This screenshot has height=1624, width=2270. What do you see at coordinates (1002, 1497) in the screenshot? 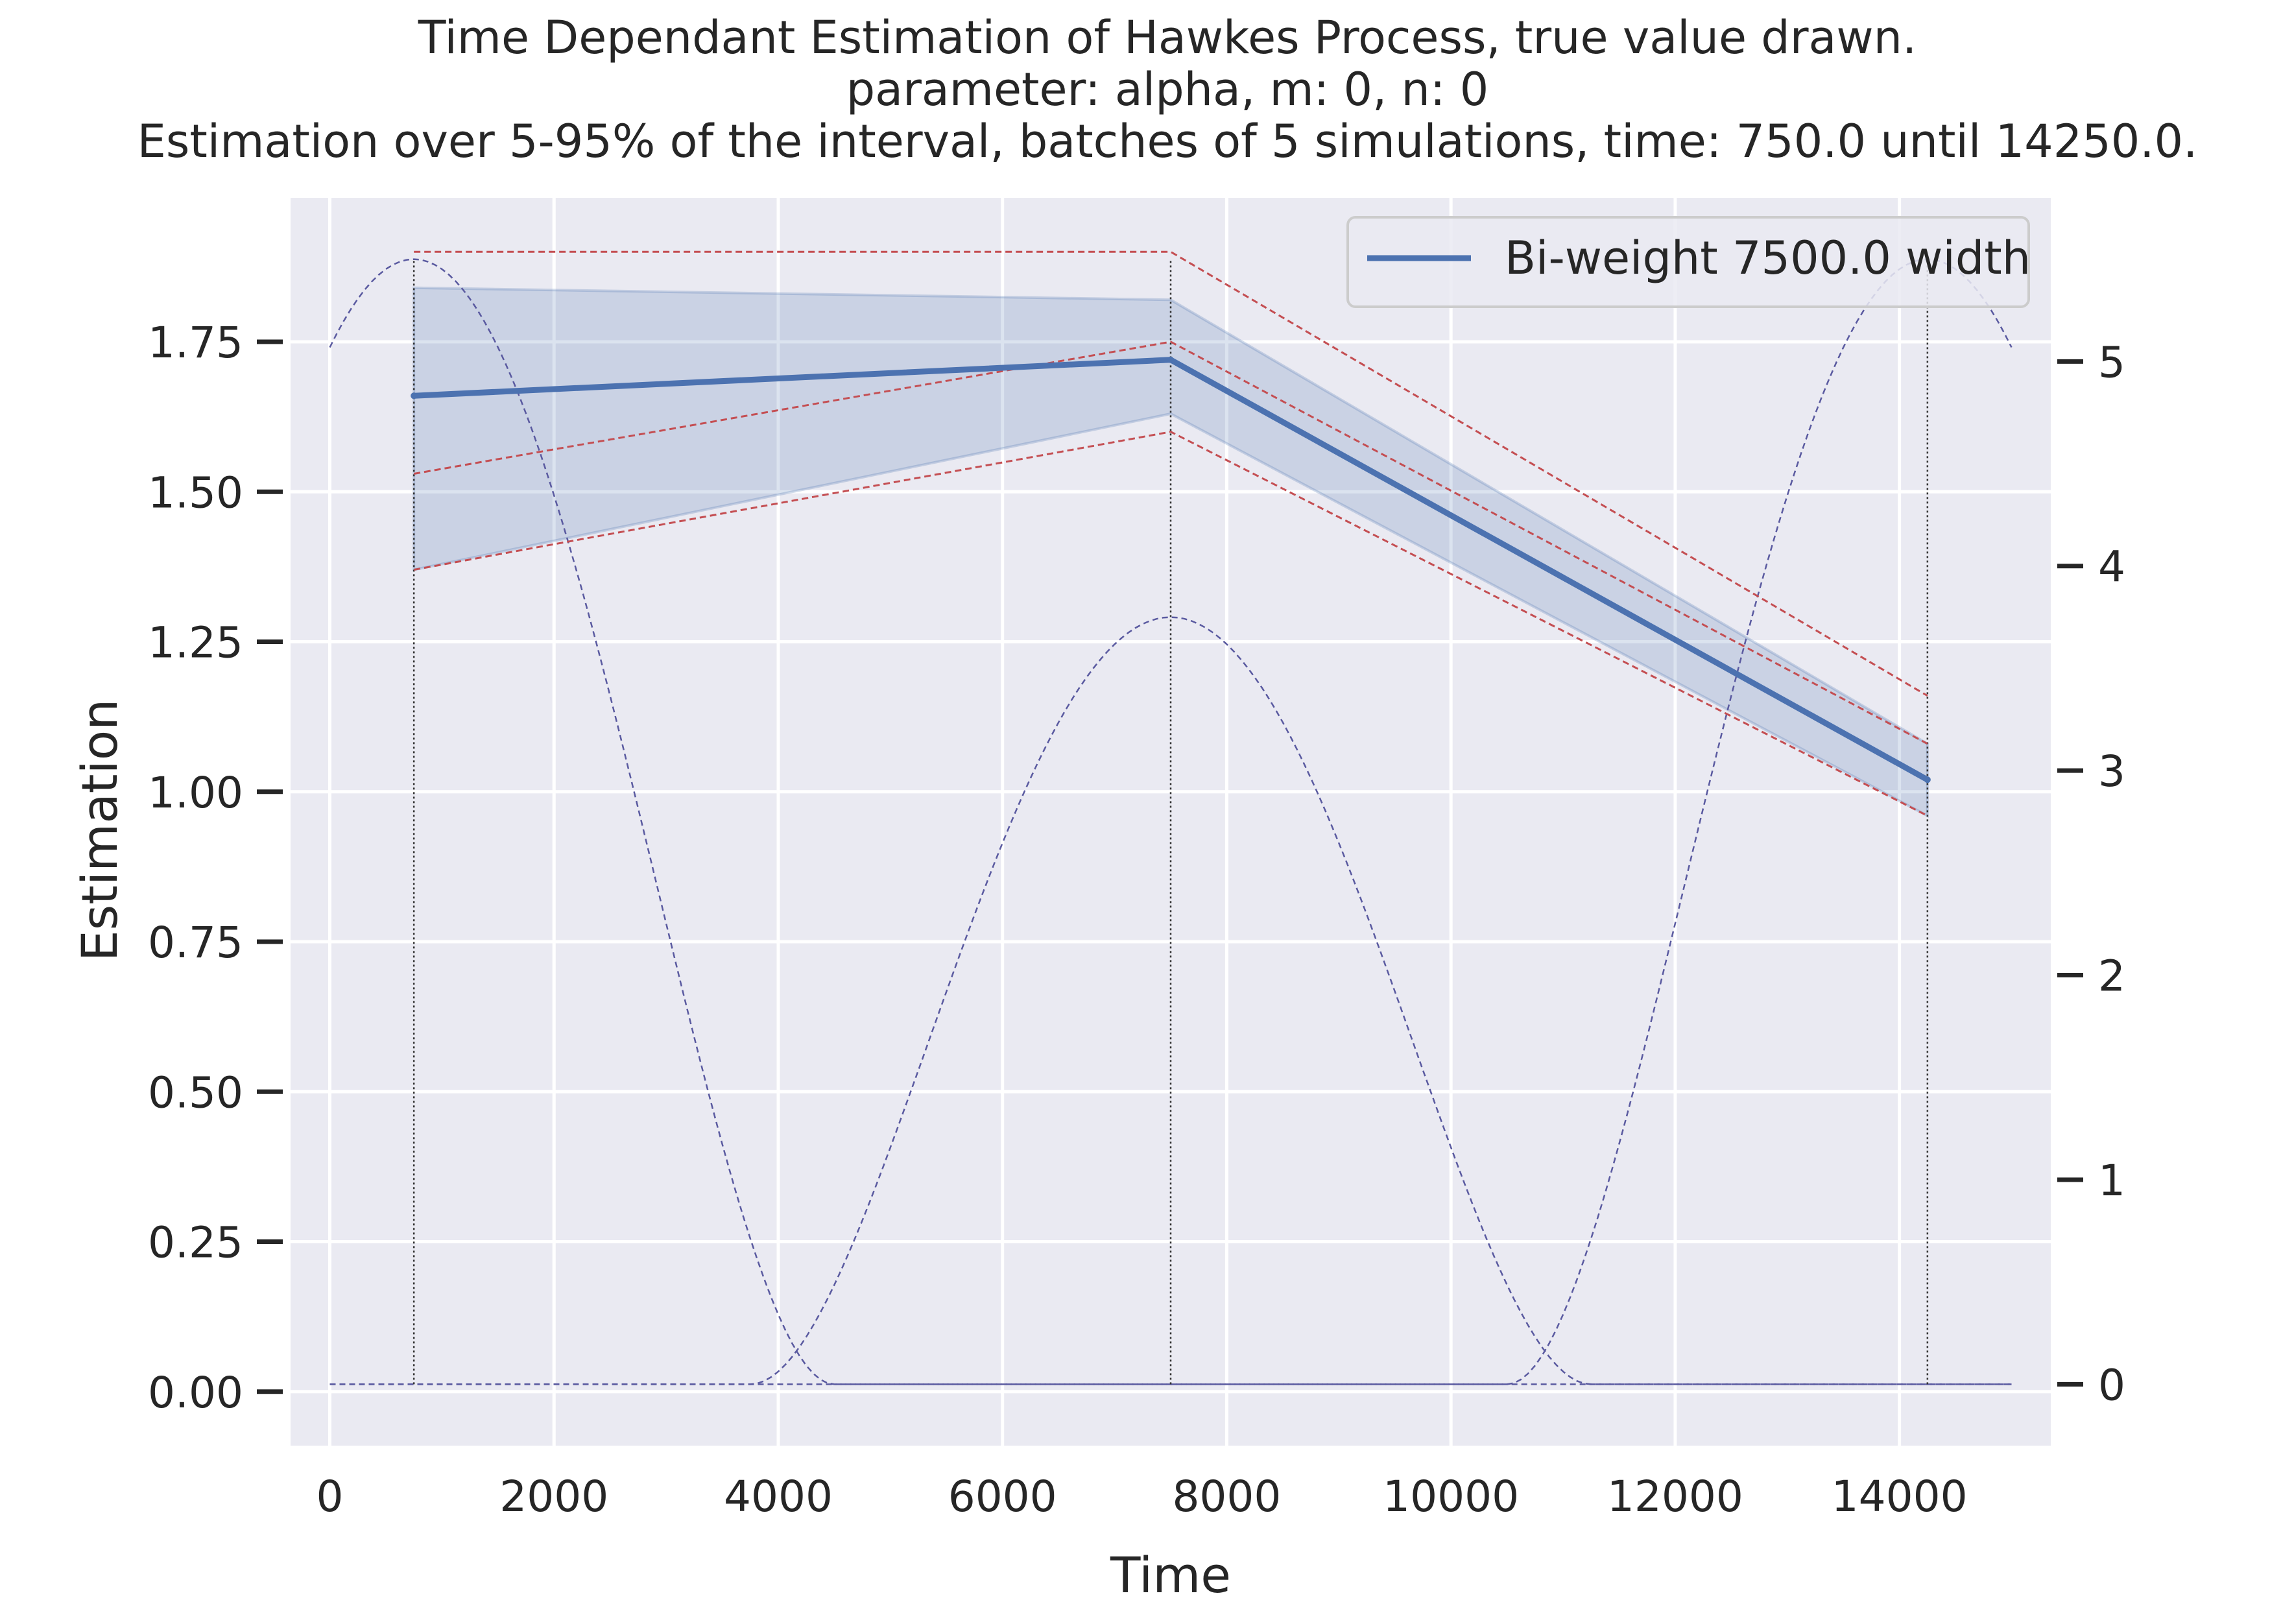
I see `x-tick-label: 6000` at bounding box center [1002, 1497].